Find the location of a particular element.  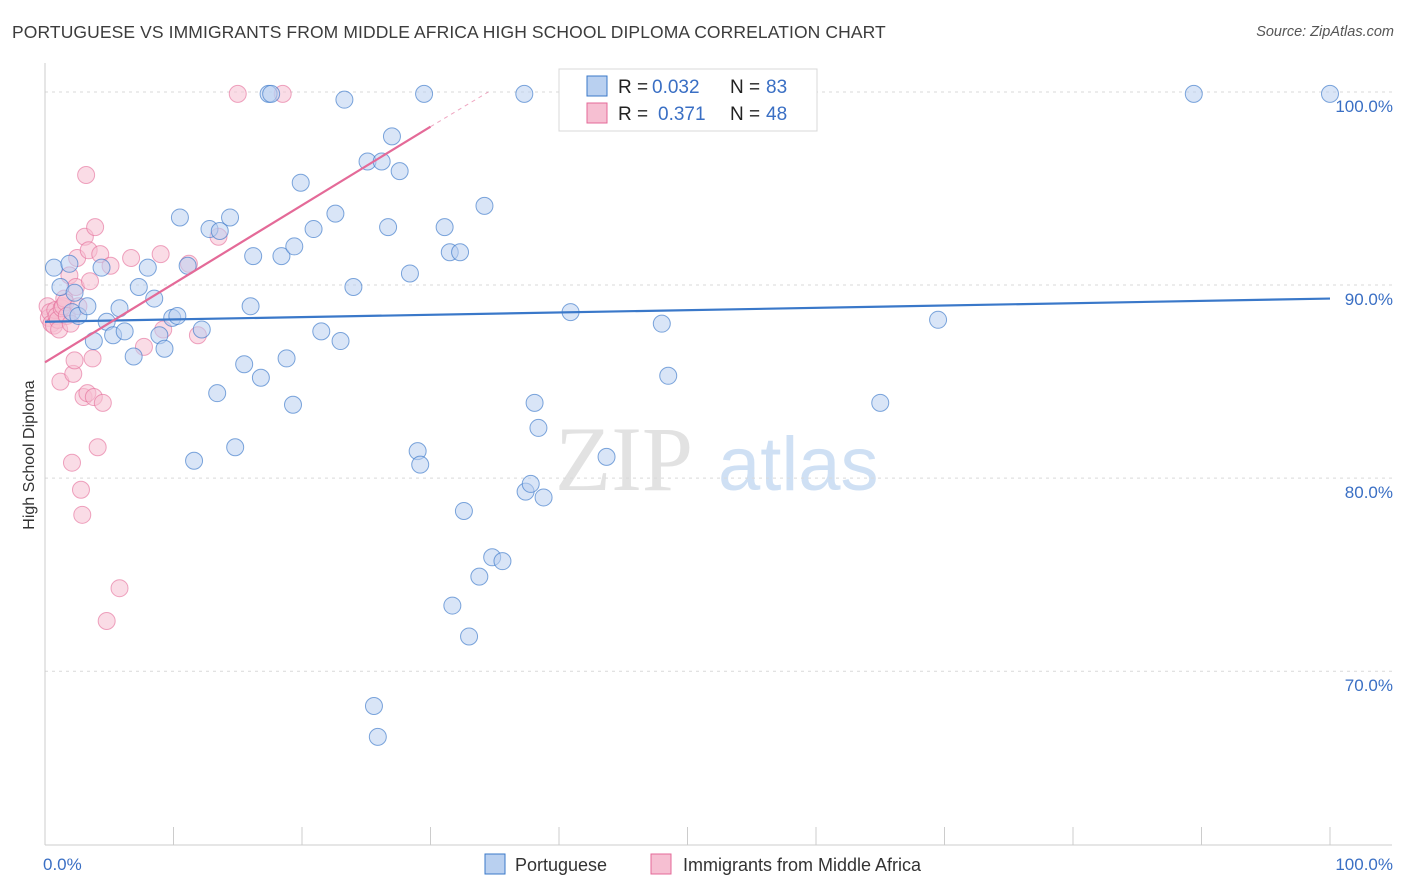

x-tick-label: 100.0% is located at coordinates (1364, 864).